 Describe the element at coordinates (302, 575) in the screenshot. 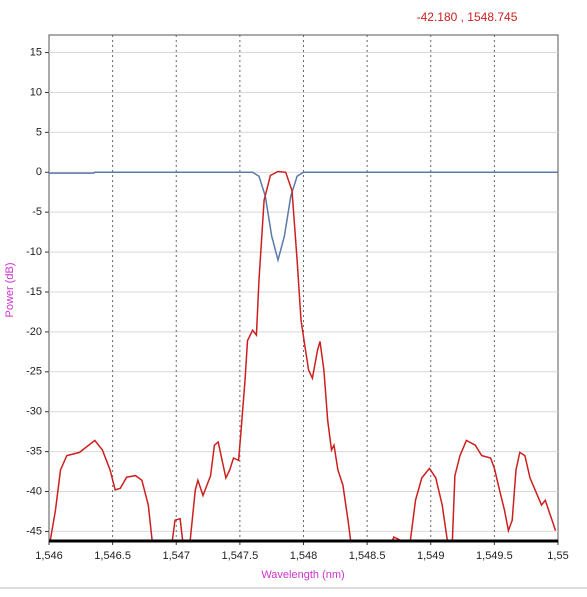

I see `x-axis-label: Wavelength (nm)` at that location.